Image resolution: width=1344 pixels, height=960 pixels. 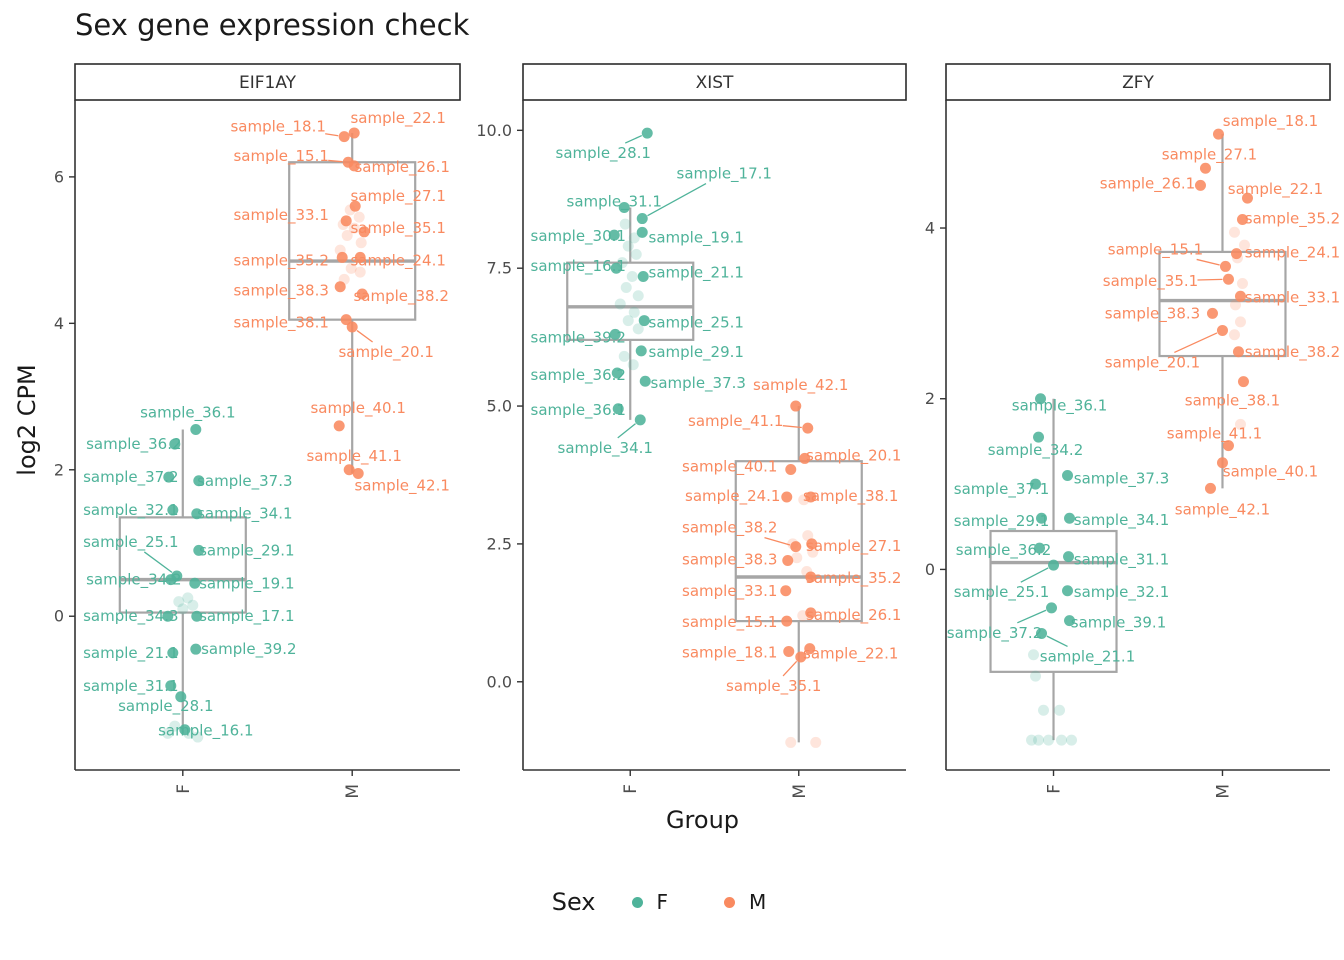 I want to click on point-label: sample_29.1, so click(x=1001, y=521).